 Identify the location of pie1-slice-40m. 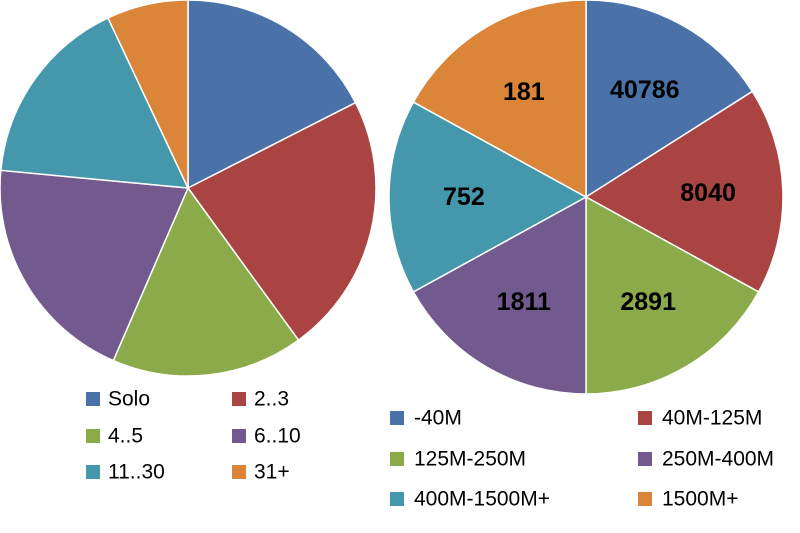
(669, 99).